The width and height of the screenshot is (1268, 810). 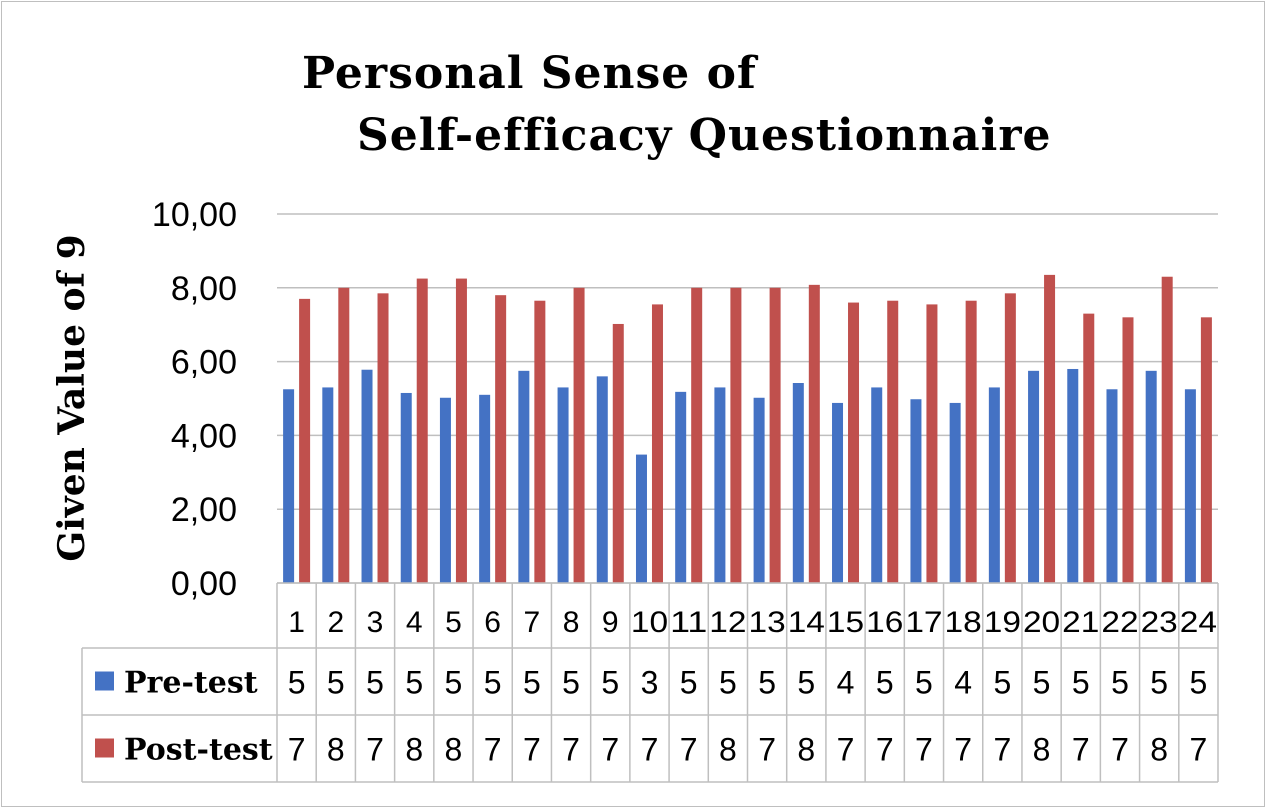 What do you see at coordinates (1159, 622) in the screenshot?
I see `x-tick-label-23: 23` at bounding box center [1159, 622].